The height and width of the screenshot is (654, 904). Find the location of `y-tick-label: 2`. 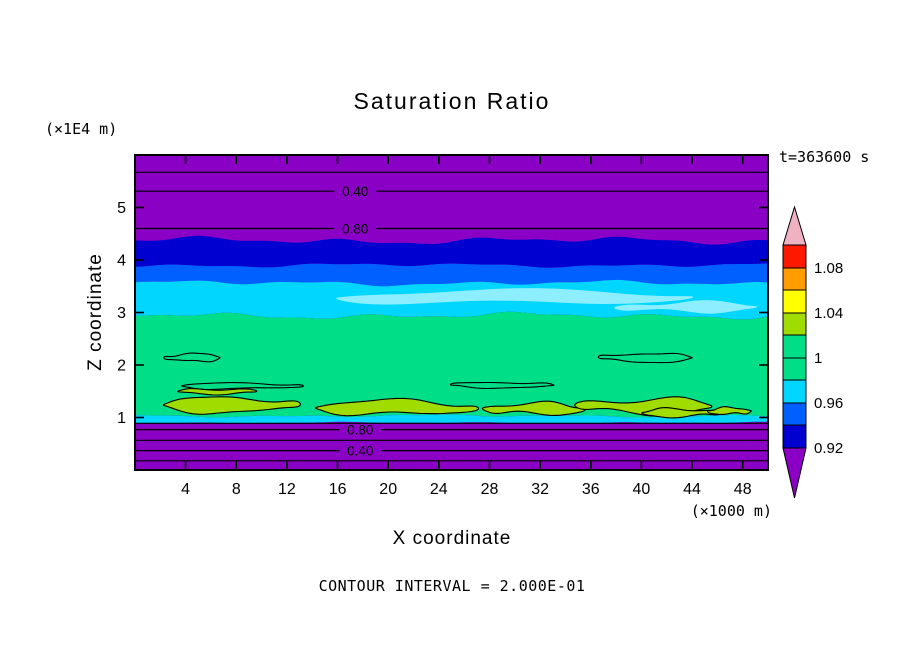

y-tick-label: 2 is located at coordinates (121, 366).